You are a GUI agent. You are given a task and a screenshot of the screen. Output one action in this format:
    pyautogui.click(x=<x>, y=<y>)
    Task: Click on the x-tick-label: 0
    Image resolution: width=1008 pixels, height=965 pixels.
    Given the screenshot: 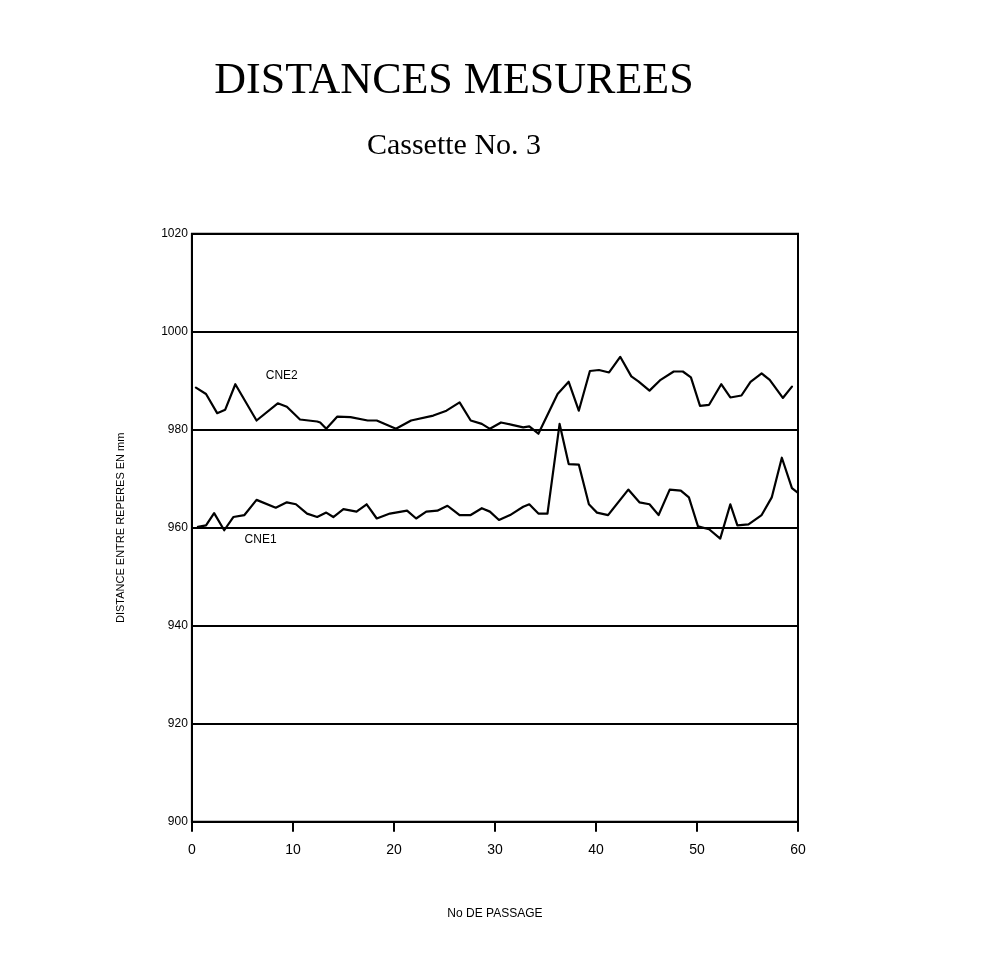 What is the action you would take?
    pyautogui.click(x=192, y=849)
    